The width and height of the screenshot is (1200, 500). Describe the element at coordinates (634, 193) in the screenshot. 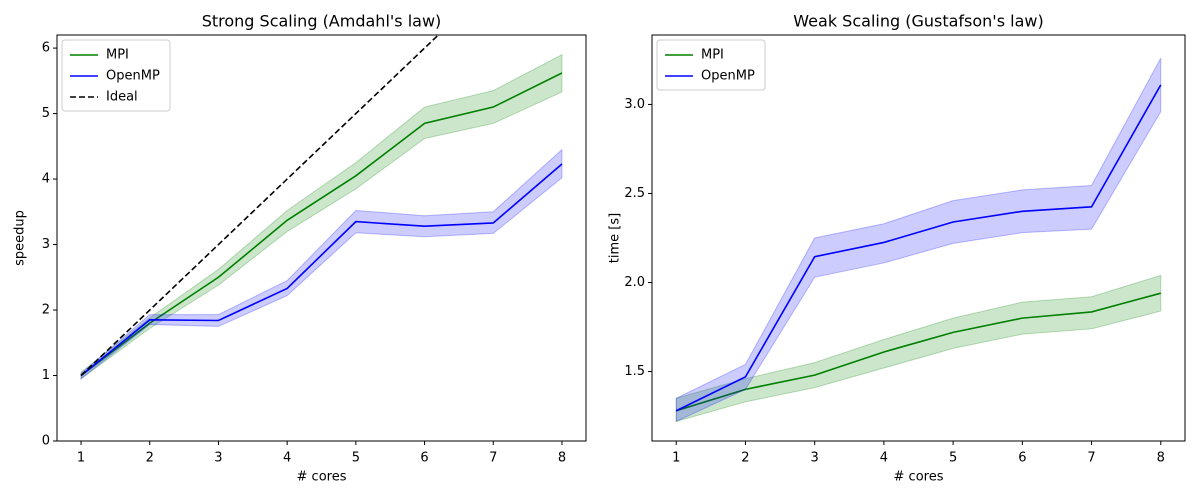

I see `y-tick-label: 2.5` at that location.